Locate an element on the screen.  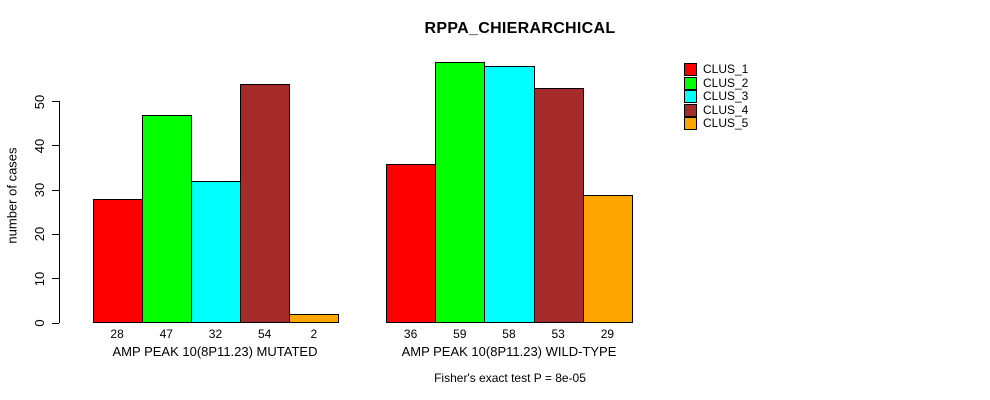
bar-value-label: 53 is located at coordinates (558, 334).